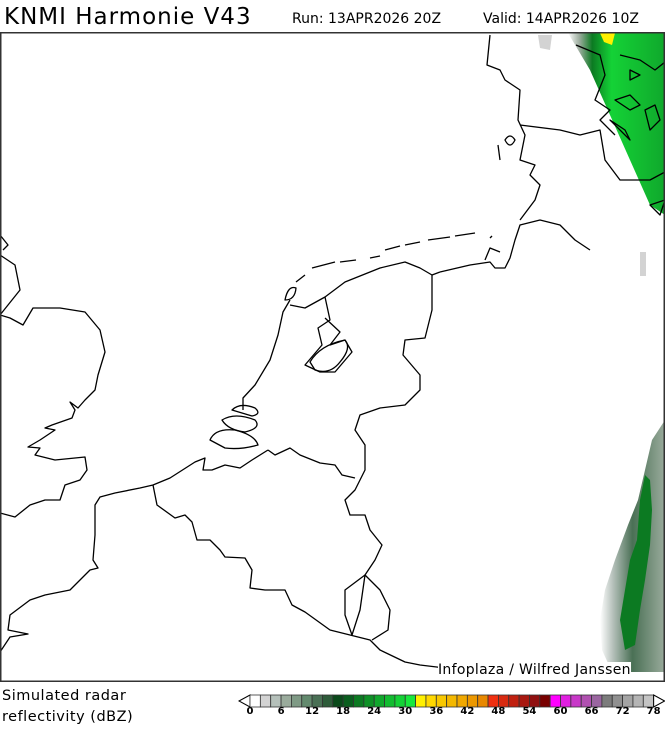 Image resolution: width=665 pixels, height=735 pixels. Describe the element at coordinates (374, 711) in the screenshot. I see `colorbar-tick-label: 24` at that location.